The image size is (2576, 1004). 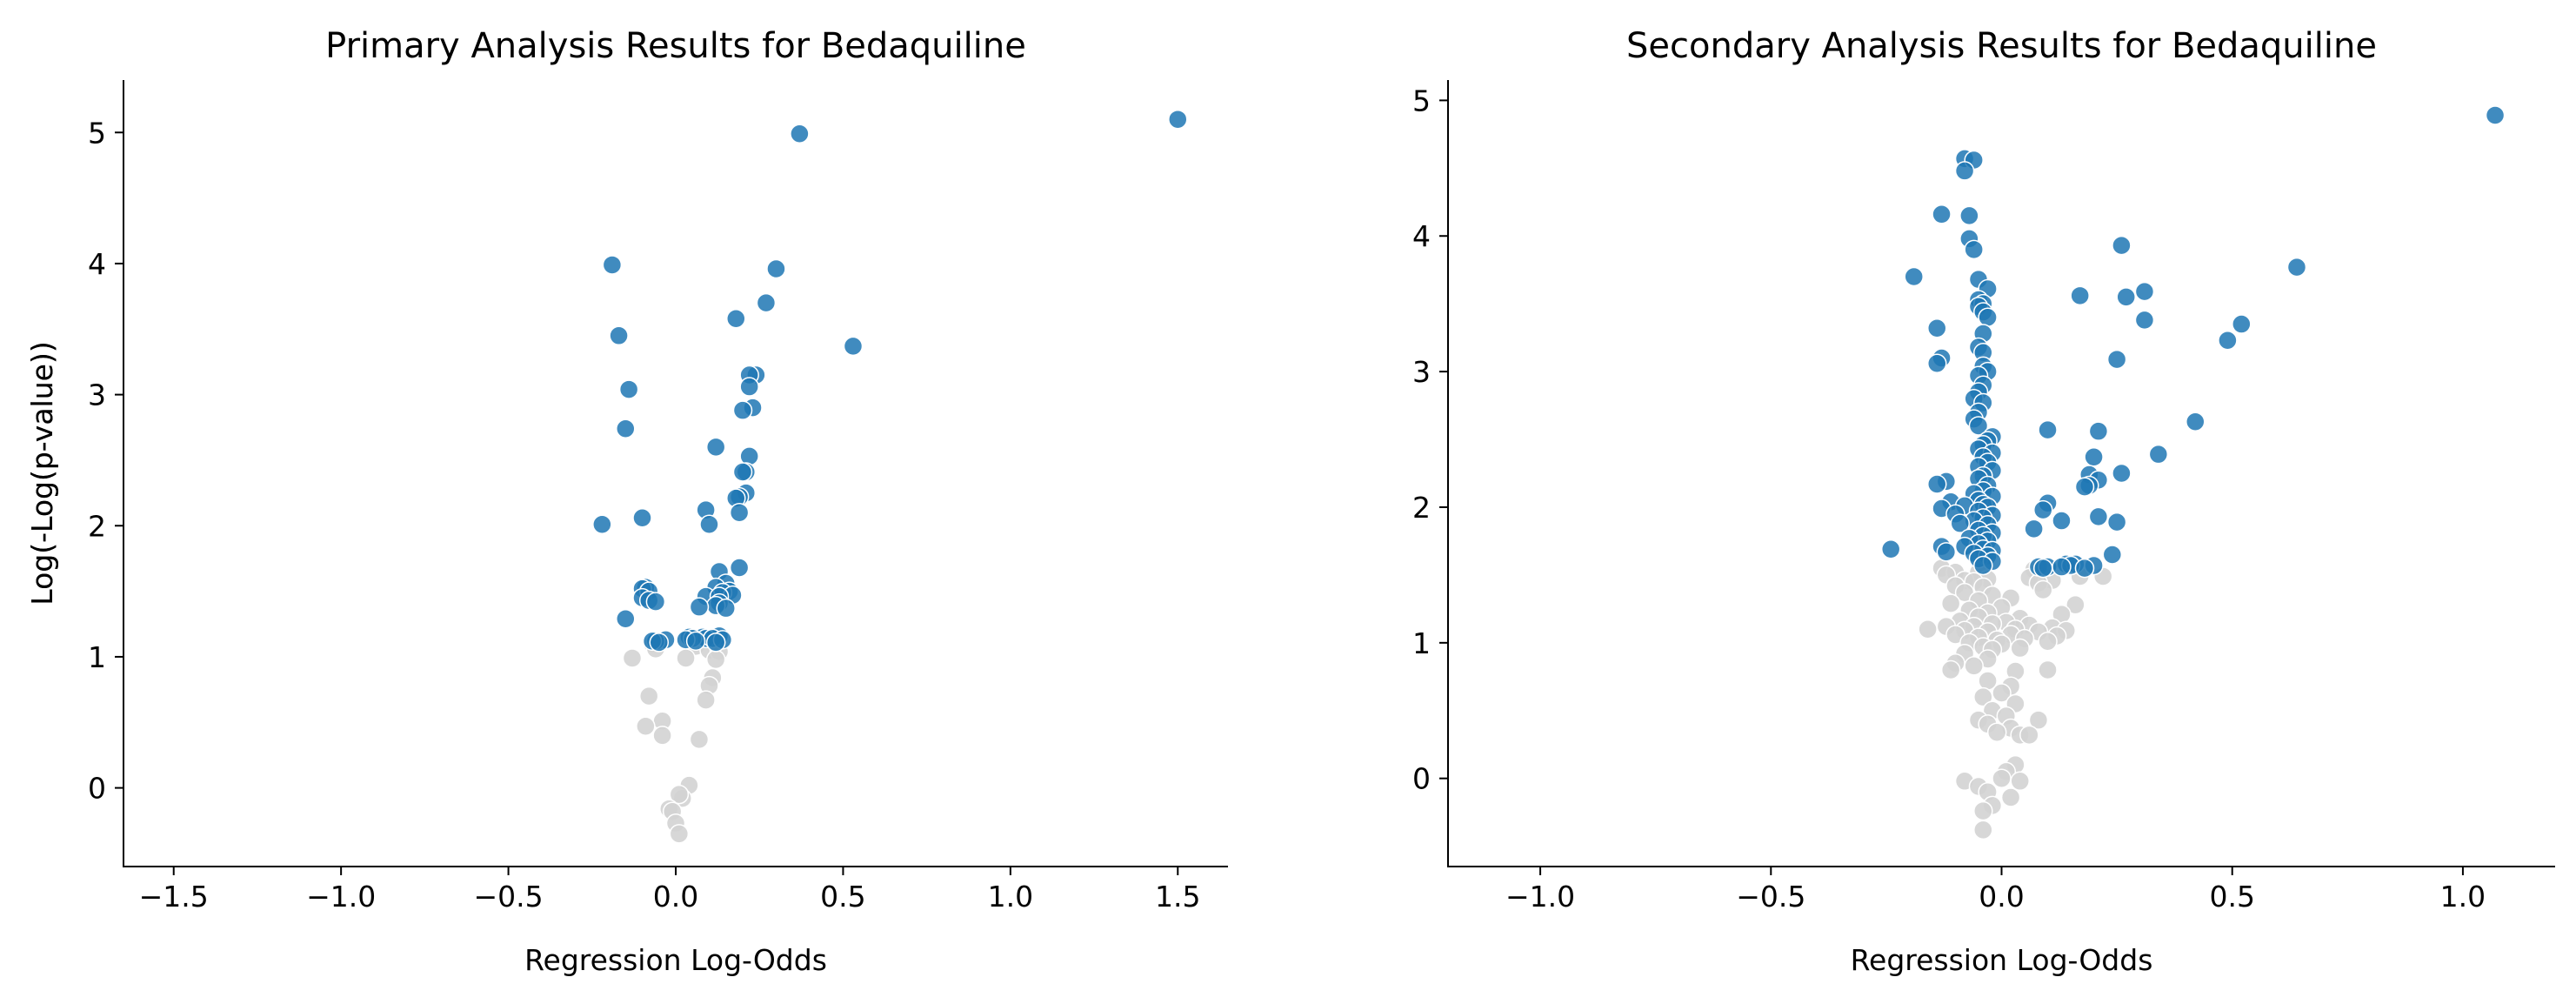 I want to click on secondary-x-ticks: −1.0 −0.5 0.0 0.5 1.0, so click(x=1995, y=890).